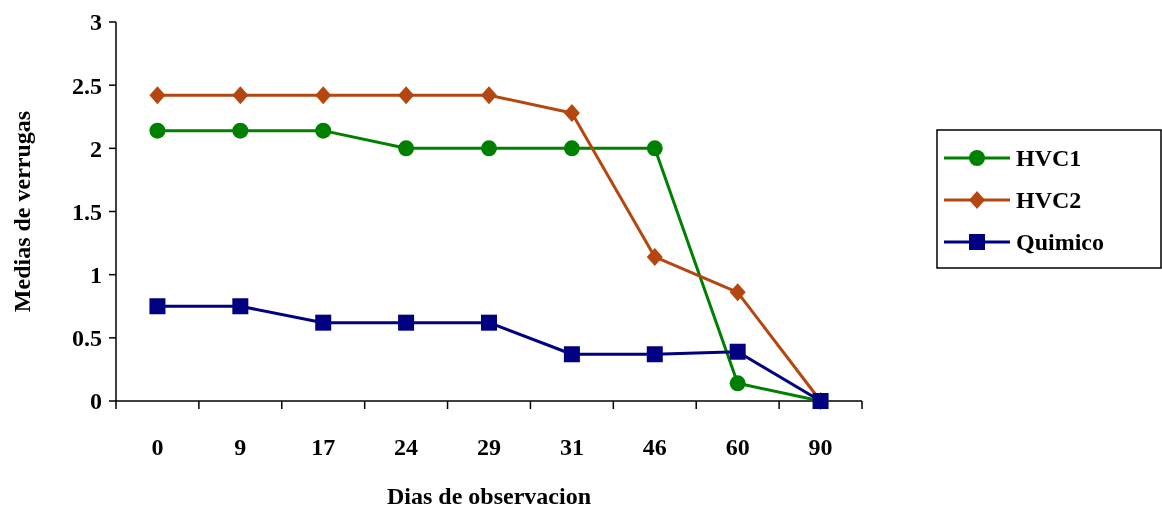 The width and height of the screenshot is (1162, 512). What do you see at coordinates (96, 401) in the screenshot?
I see `y-tick-label: 0` at bounding box center [96, 401].